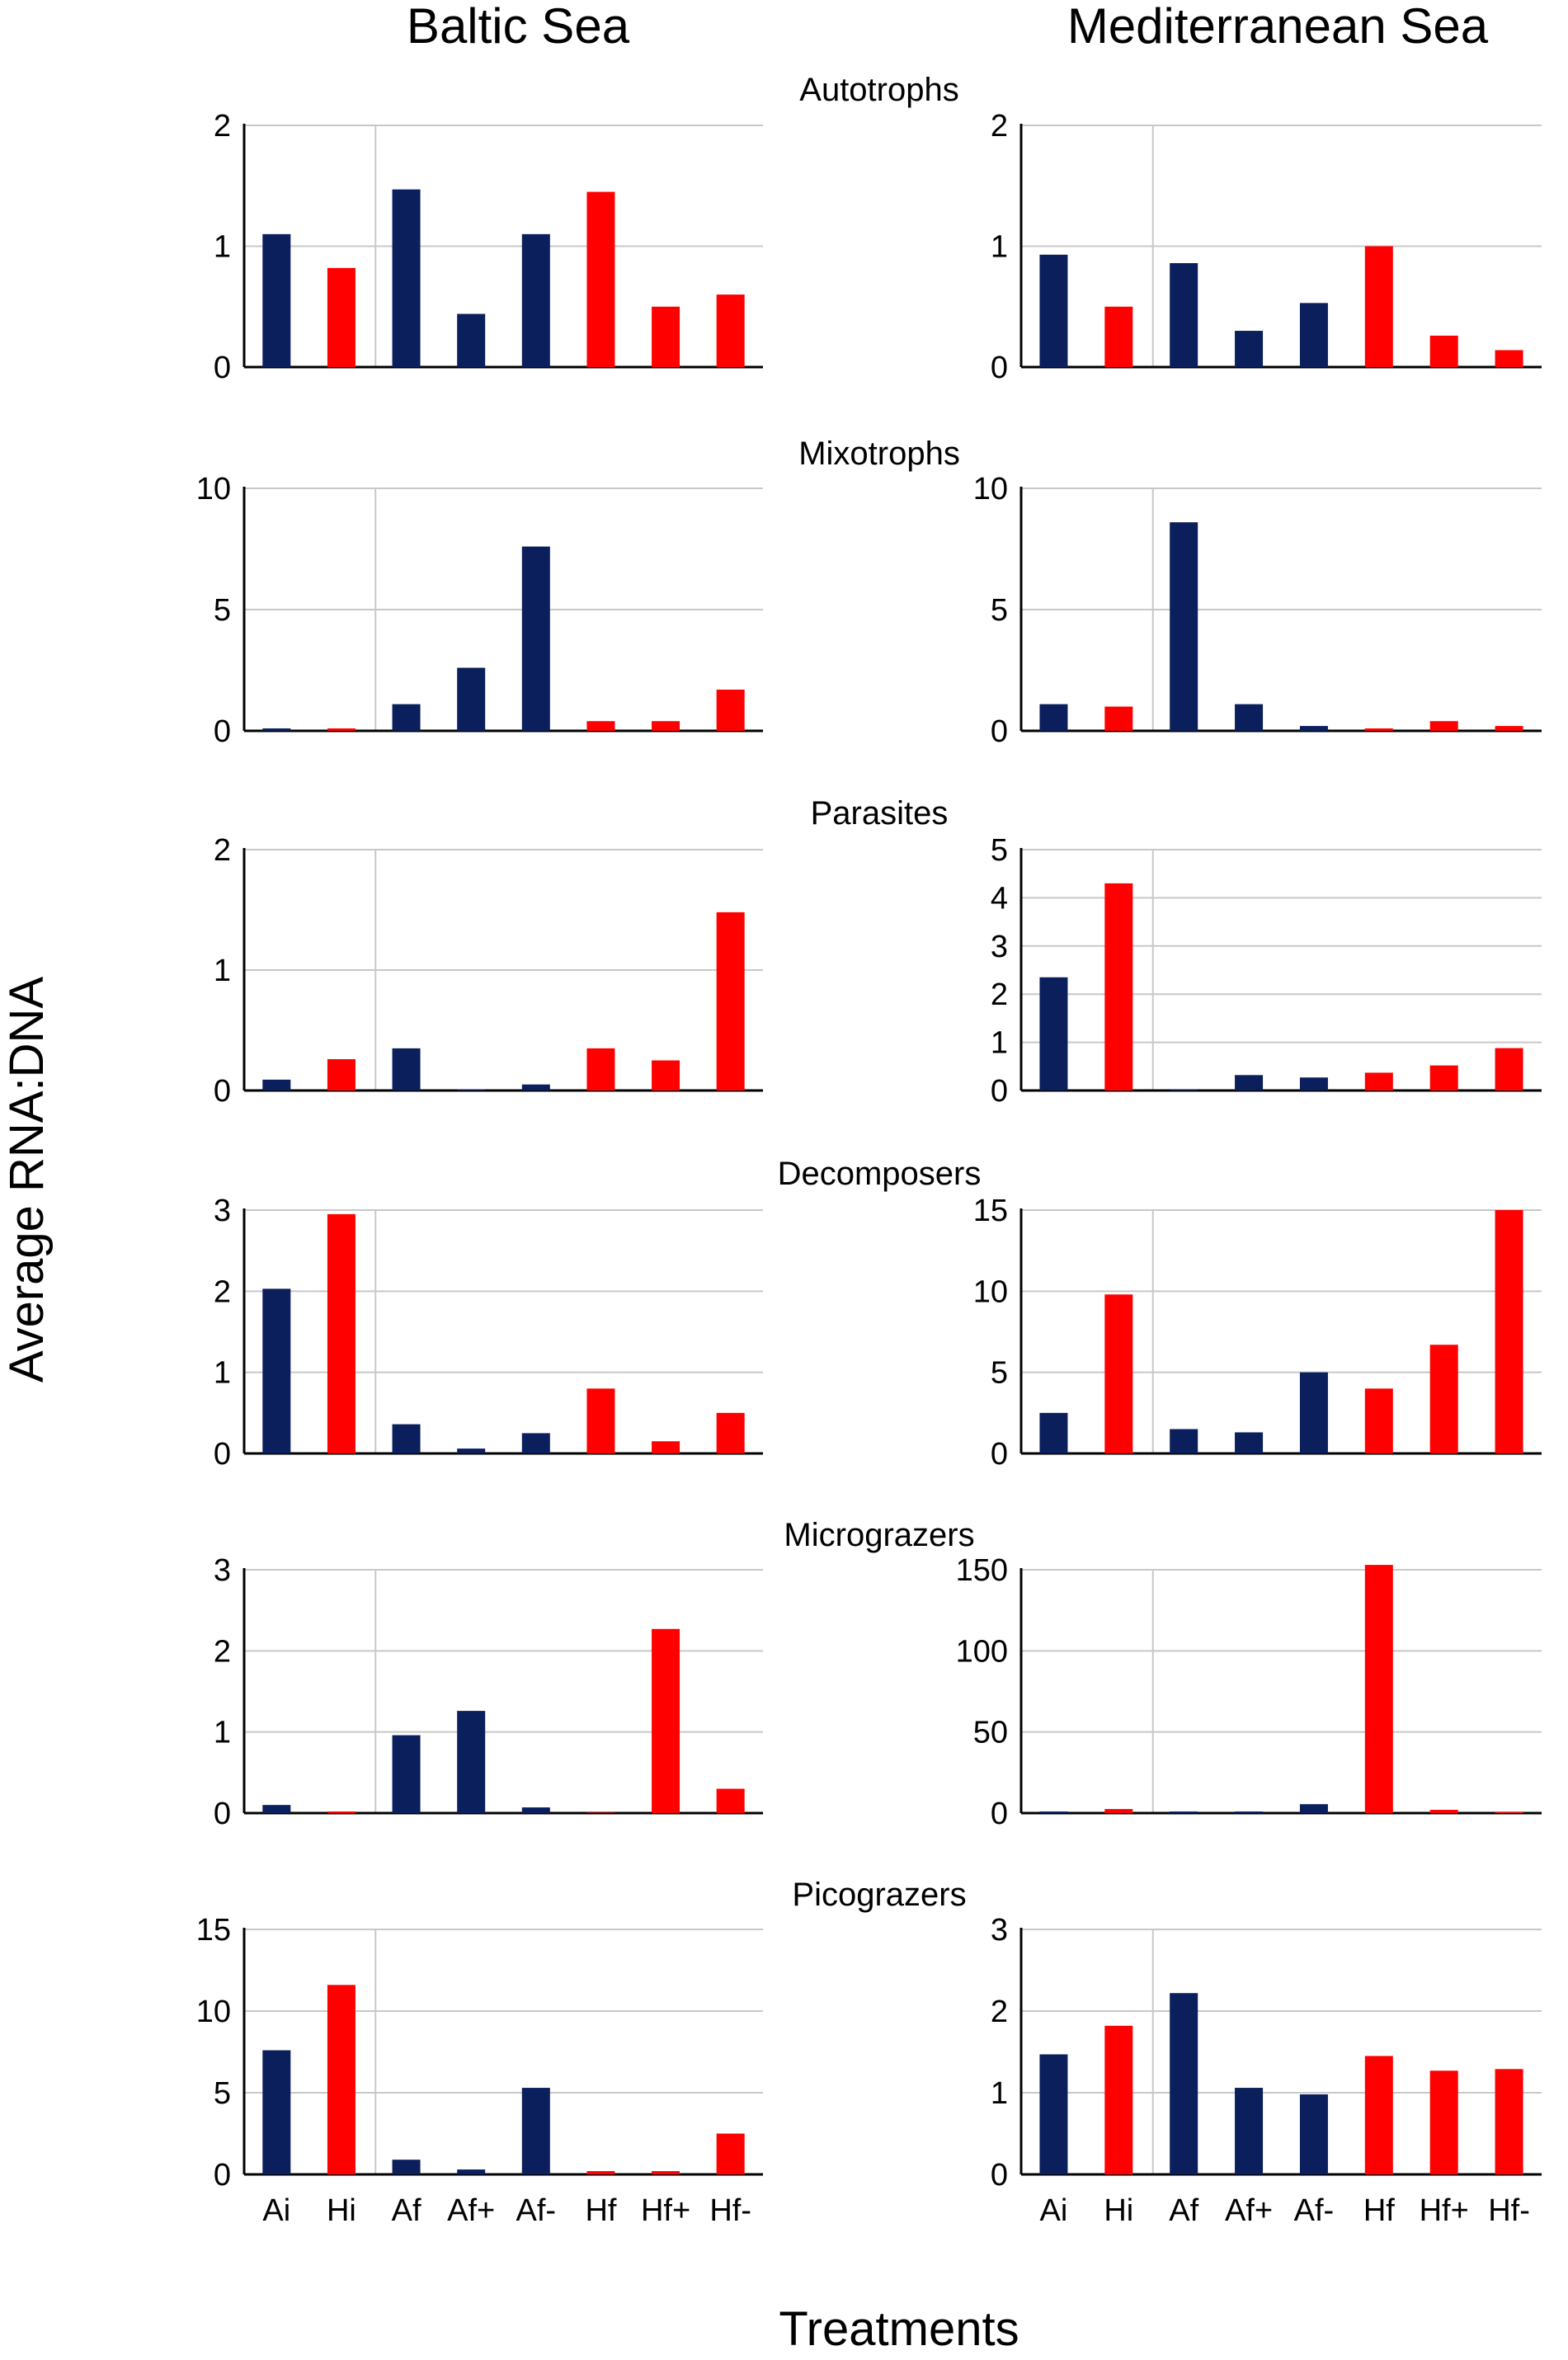 This screenshot has width=1568, height=2360. I want to click on chart-picograzers-baltic-sea: 0 5 10 15 Ai Hi Af Af+ Af- Hf Hf+ Hf- Picograzers, so click(581, 2052).